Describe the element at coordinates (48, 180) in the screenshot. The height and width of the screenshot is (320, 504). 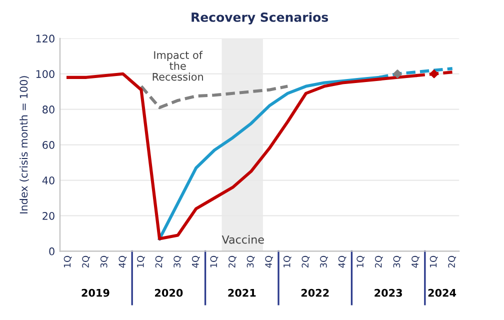
I see `y-tick-label: 40` at that location.